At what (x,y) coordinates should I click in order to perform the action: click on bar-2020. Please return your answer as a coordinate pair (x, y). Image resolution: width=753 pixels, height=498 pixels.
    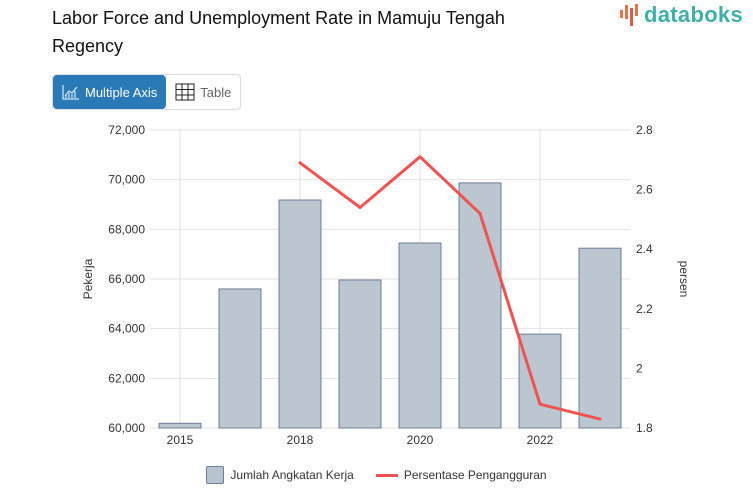
    Looking at the image, I should click on (420, 335).